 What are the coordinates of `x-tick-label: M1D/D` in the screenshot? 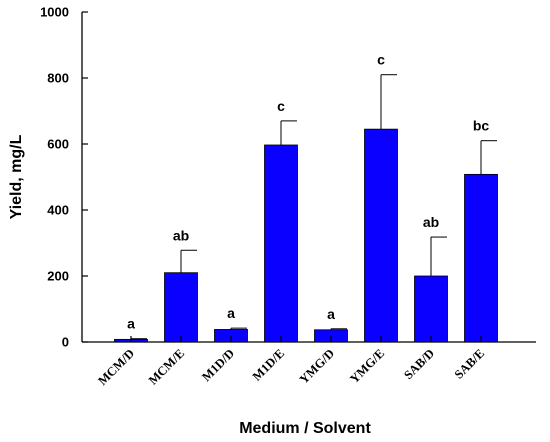 It's located at (218, 365).